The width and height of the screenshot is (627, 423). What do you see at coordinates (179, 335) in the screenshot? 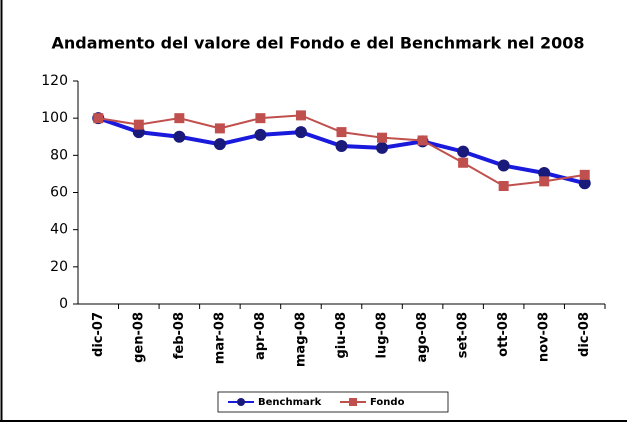
I see `x-tick-label: feb-08` at bounding box center [179, 335].